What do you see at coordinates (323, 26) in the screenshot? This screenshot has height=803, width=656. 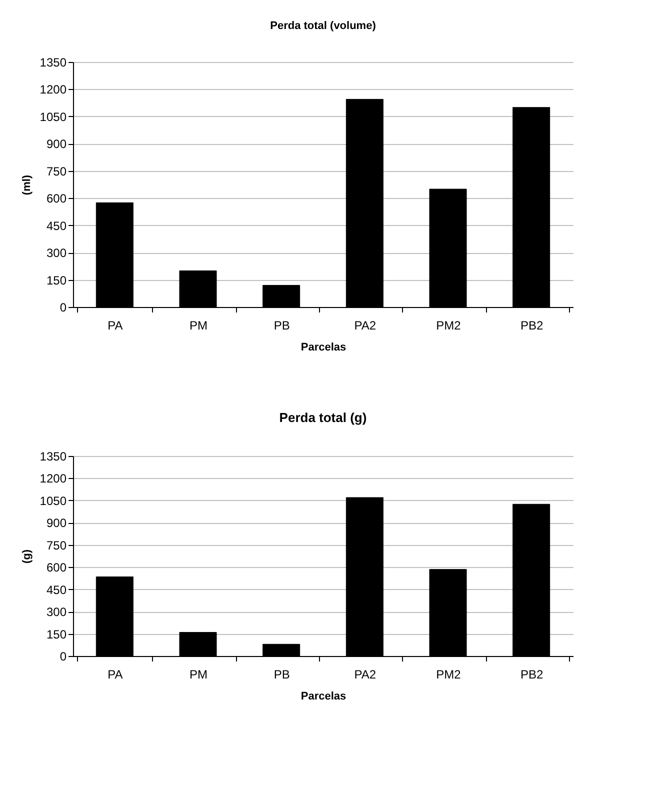 I see `chart-title: Perda total (volume)` at bounding box center [323, 26].